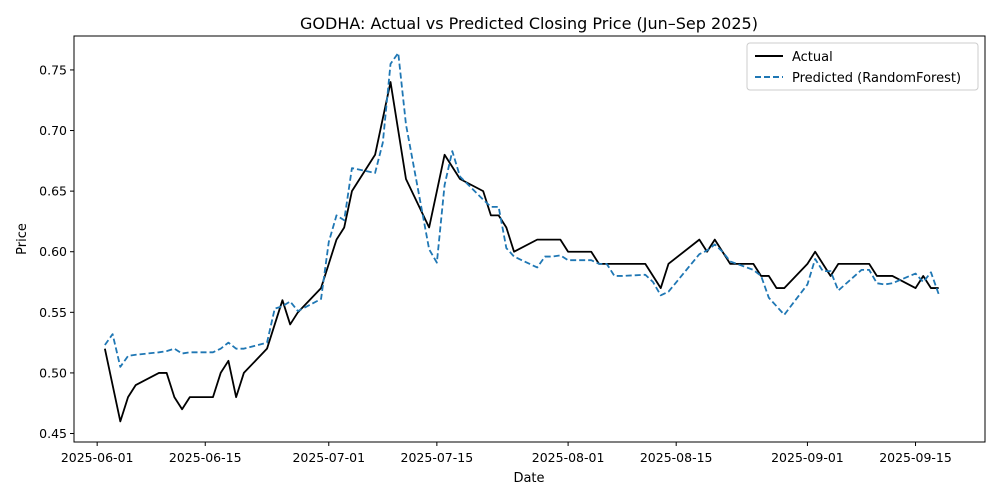  Describe the element at coordinates (53, 312) in the screenshot. I see `y-tick-label: 0.55` at that location.